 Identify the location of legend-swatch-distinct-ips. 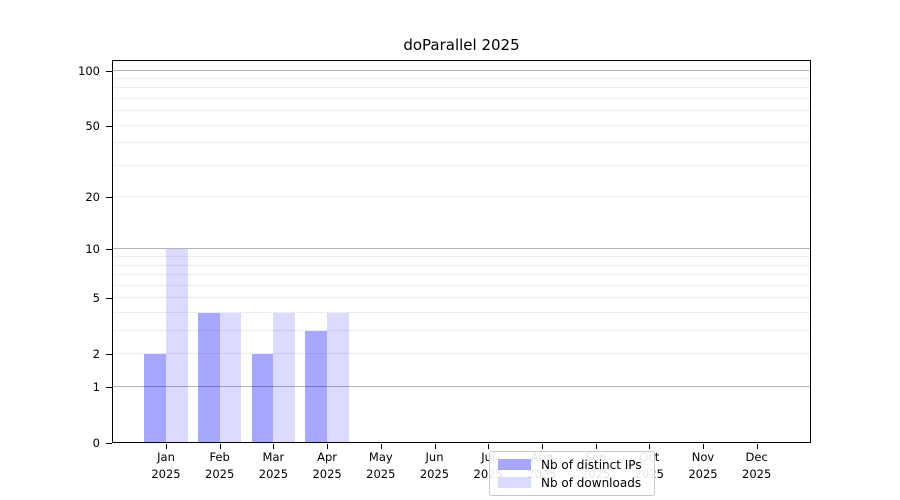
(514, 464).